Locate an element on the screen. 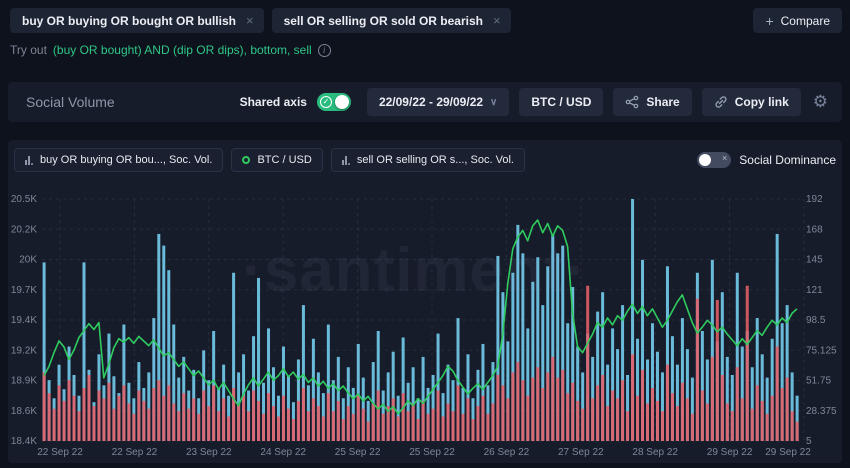 The image size is (850, 468). tryout-prefix: Try out is located at coordinates (28, 50).